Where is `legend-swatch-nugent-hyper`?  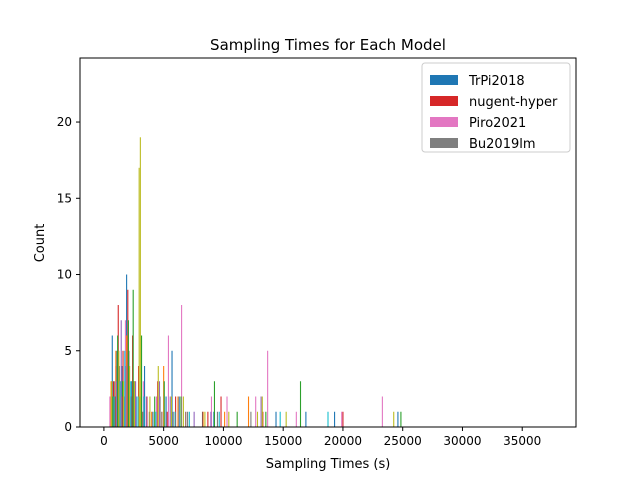
legend-swatch-nugent-hyper is located at coordinates (444, 101).